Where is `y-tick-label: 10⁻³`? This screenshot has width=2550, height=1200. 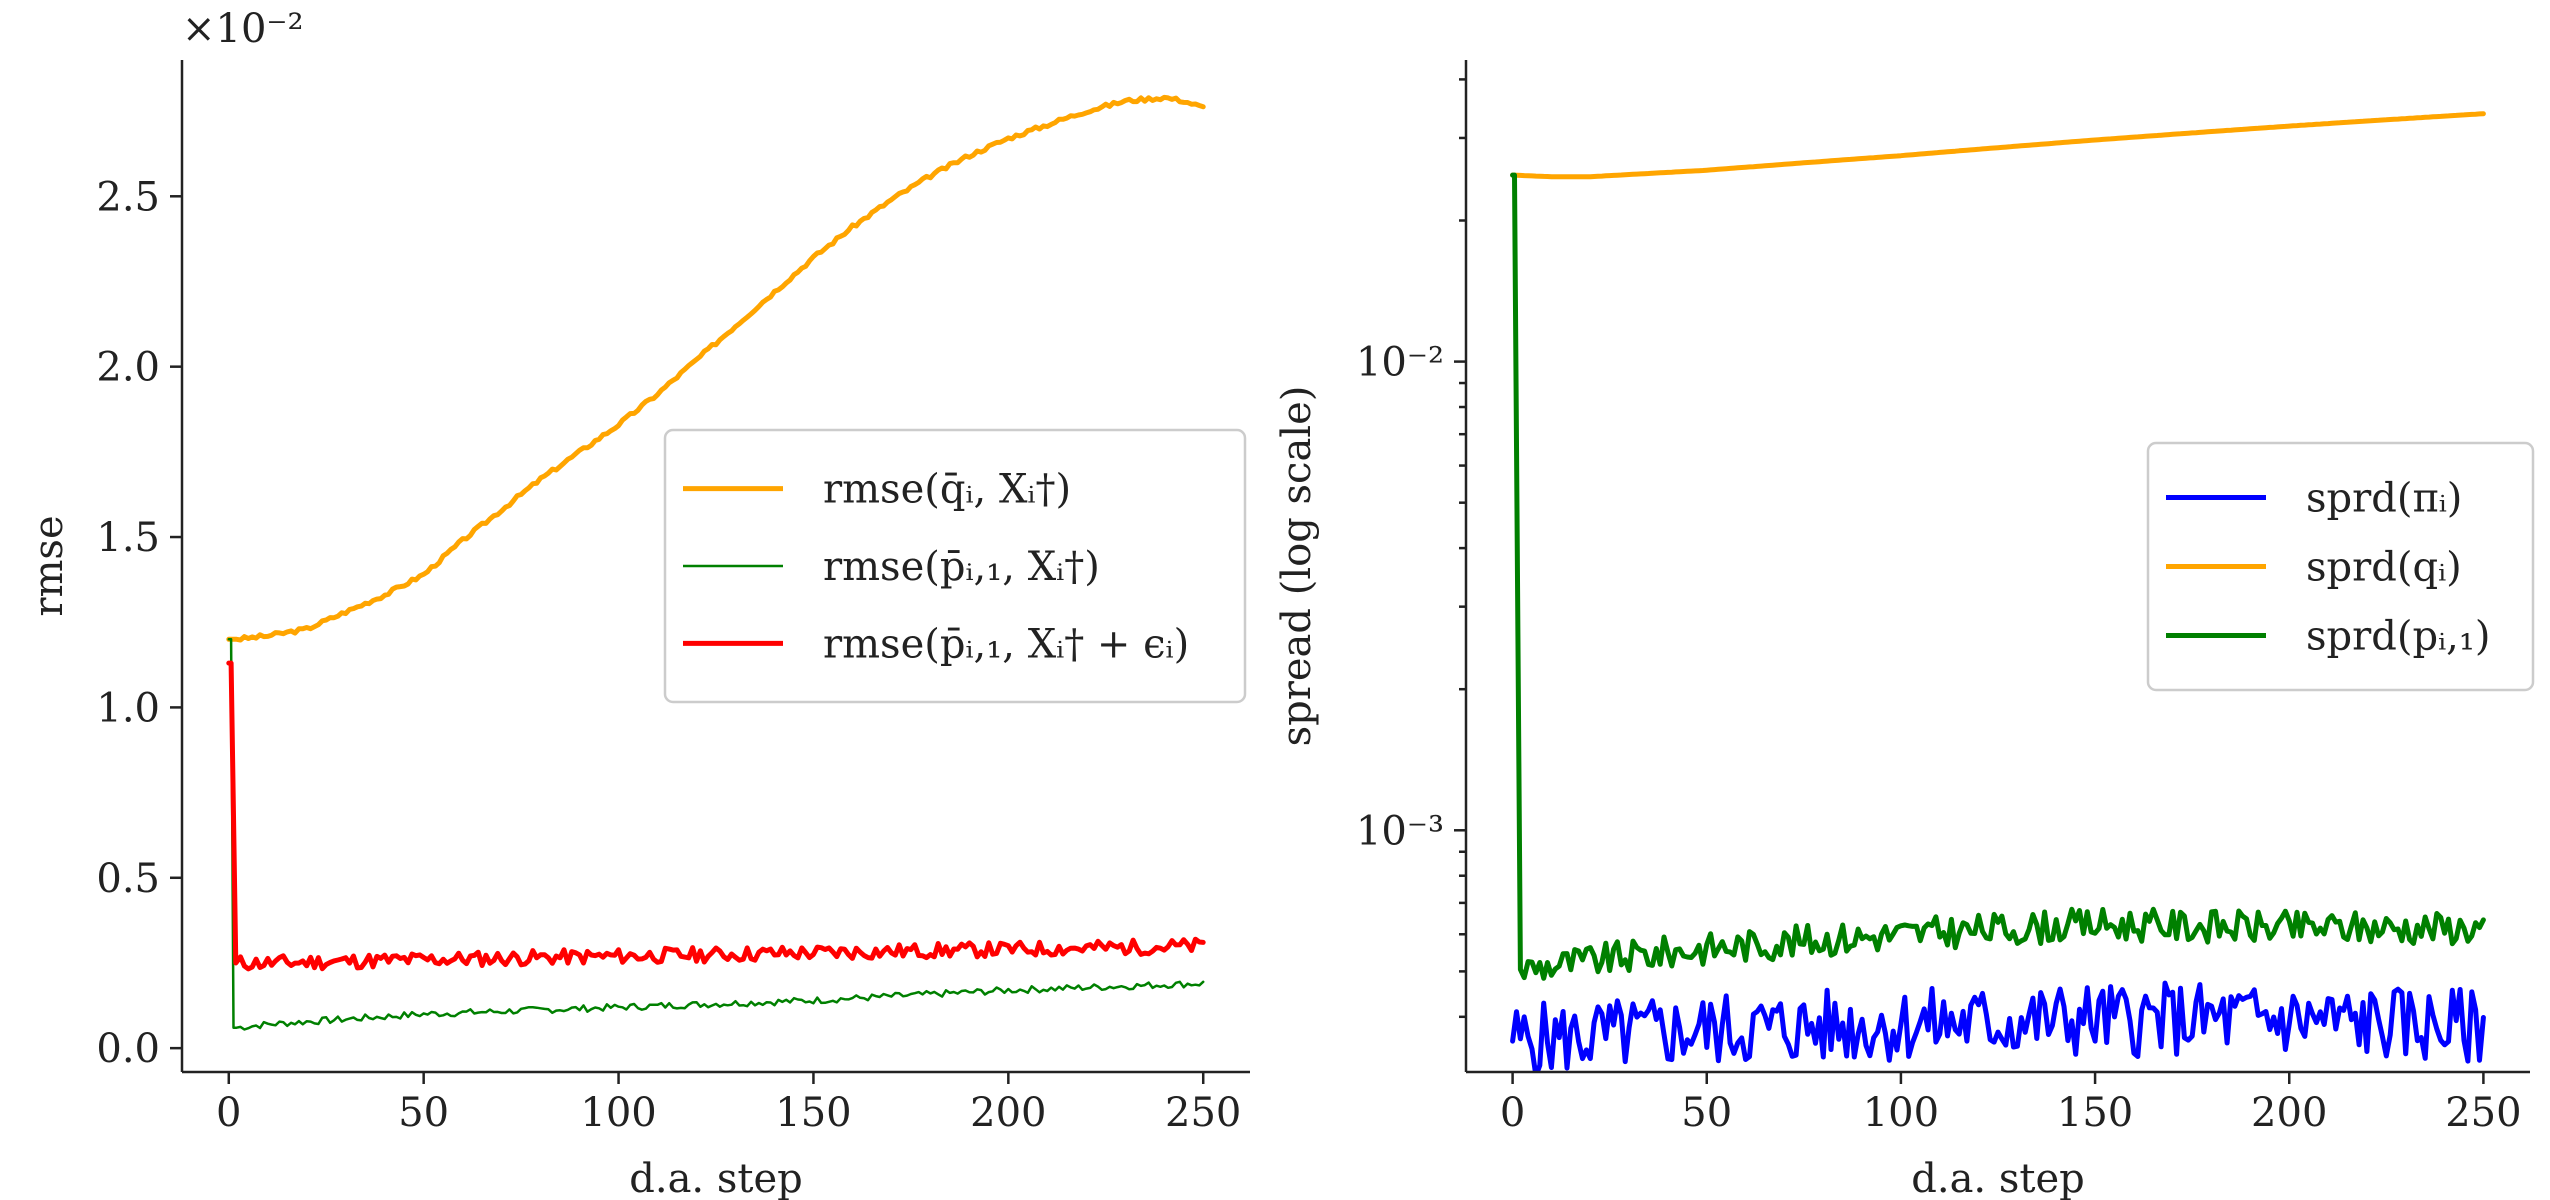
y-tick-label: 10⁻³ is located at coordinates (1400, 831).